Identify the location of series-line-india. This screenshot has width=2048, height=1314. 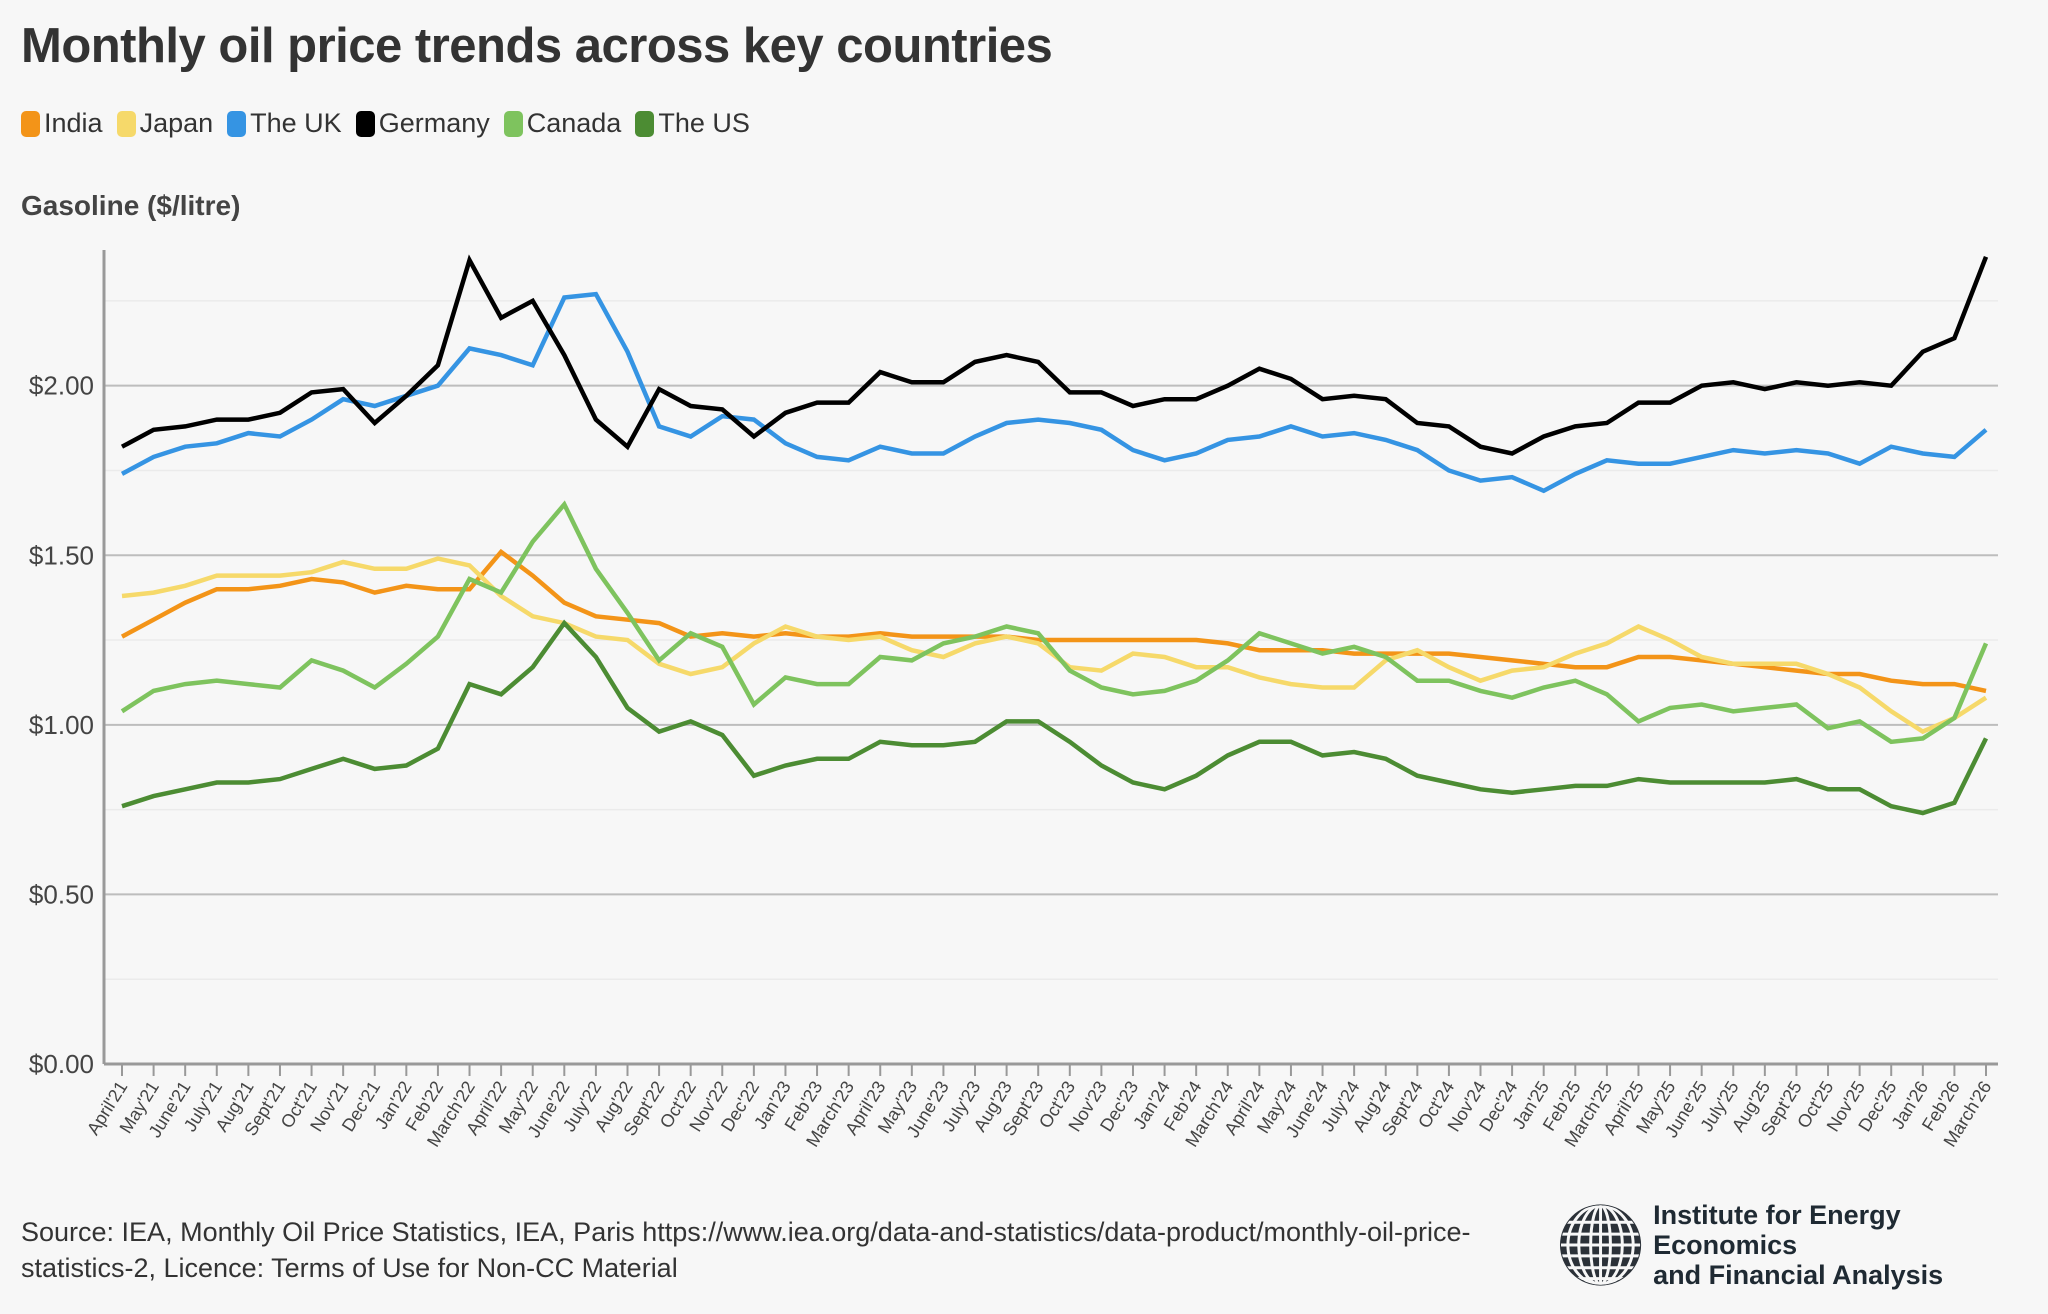
(1053, 621).